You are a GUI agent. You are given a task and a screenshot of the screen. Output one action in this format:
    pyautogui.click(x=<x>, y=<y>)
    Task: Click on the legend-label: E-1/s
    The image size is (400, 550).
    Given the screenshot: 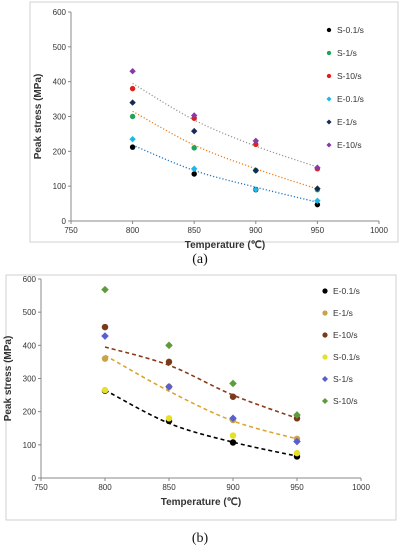 What is the action you would take?
    pyautogui.click(x=343, y=313)
    